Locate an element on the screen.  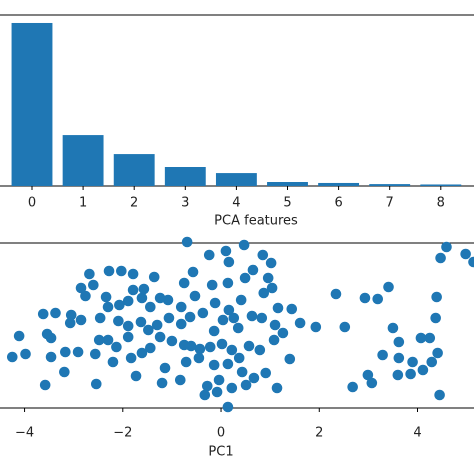
x-tick-label: 4 is located at coordinates (417, 433).